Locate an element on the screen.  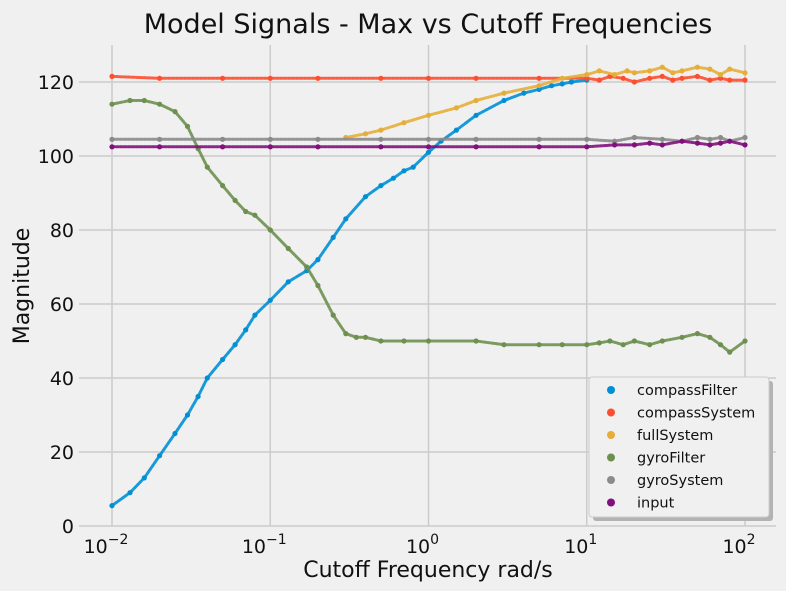
legend-box is located at coordinates (679, 447).